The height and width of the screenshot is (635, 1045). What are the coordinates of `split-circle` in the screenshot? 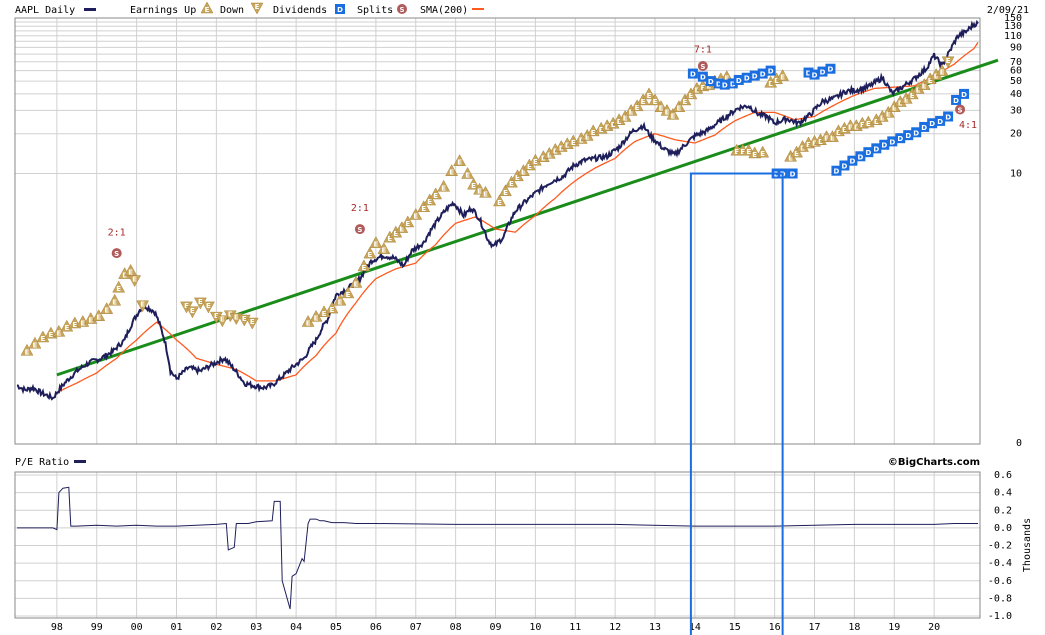 It's located at (960, 109).